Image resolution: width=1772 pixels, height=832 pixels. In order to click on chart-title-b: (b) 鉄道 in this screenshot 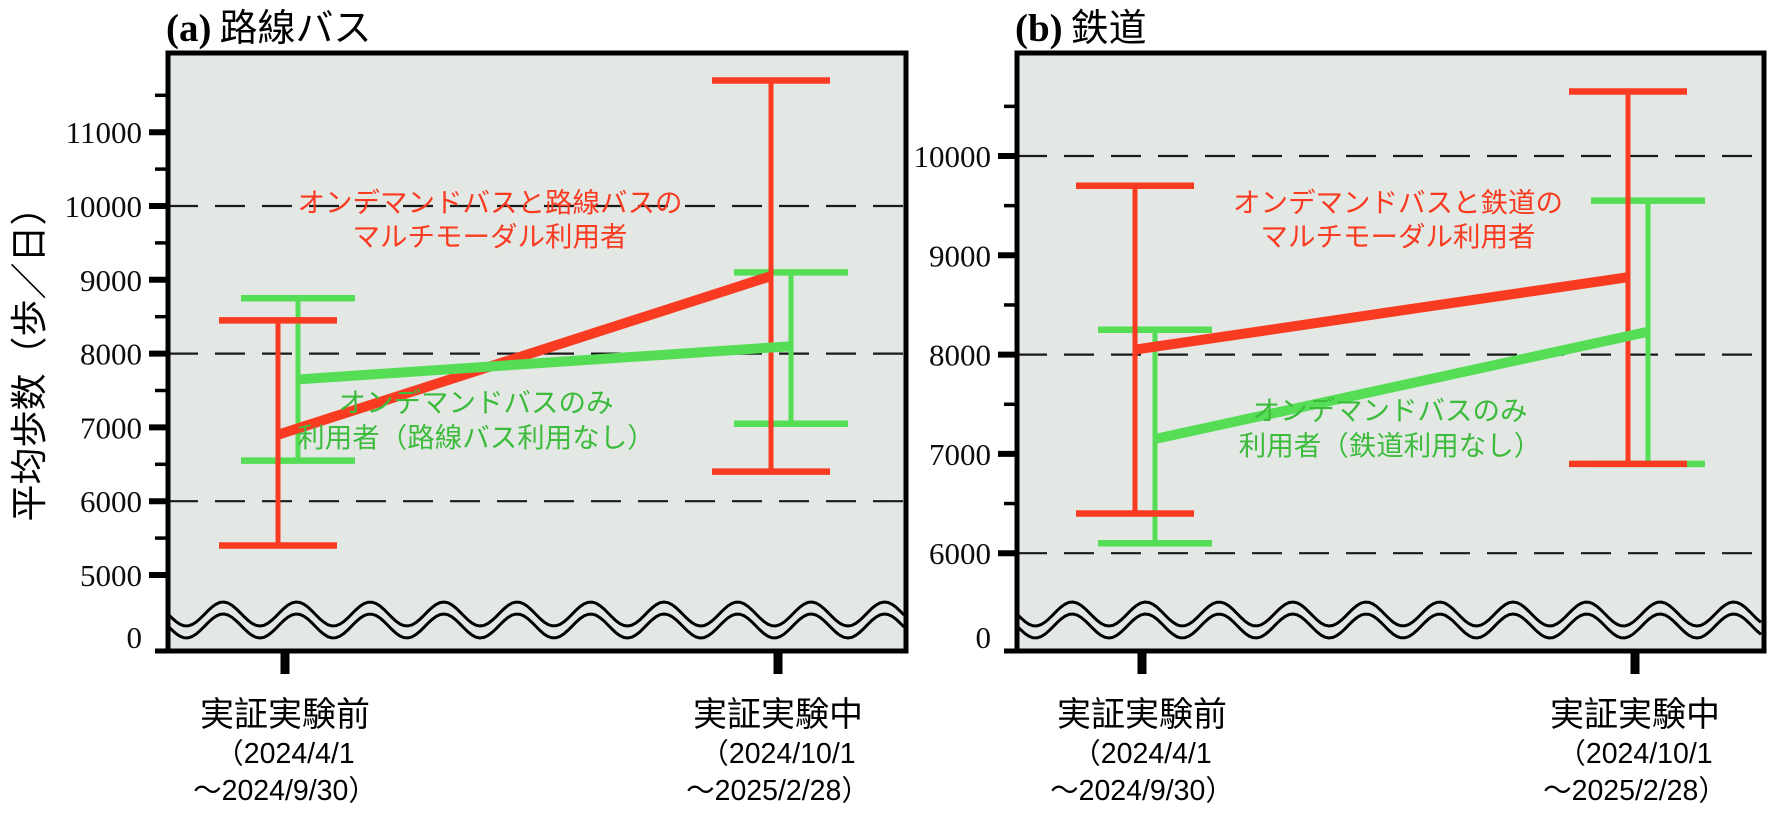, I will do `click(1081, 28)`.